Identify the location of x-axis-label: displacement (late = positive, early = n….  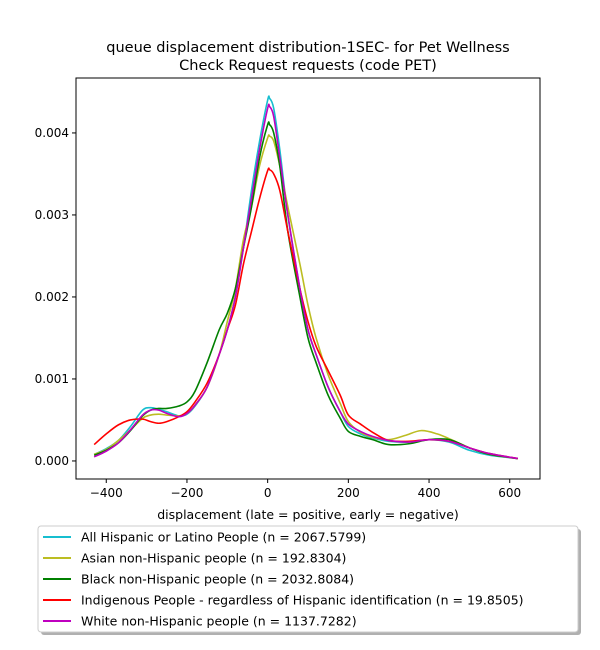
(308, 514).